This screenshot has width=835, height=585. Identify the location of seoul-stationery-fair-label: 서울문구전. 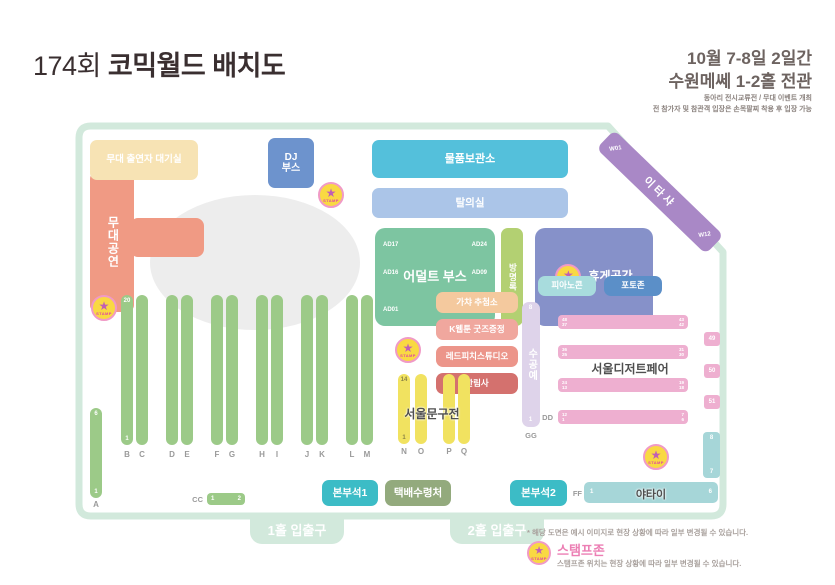
(432, 414).